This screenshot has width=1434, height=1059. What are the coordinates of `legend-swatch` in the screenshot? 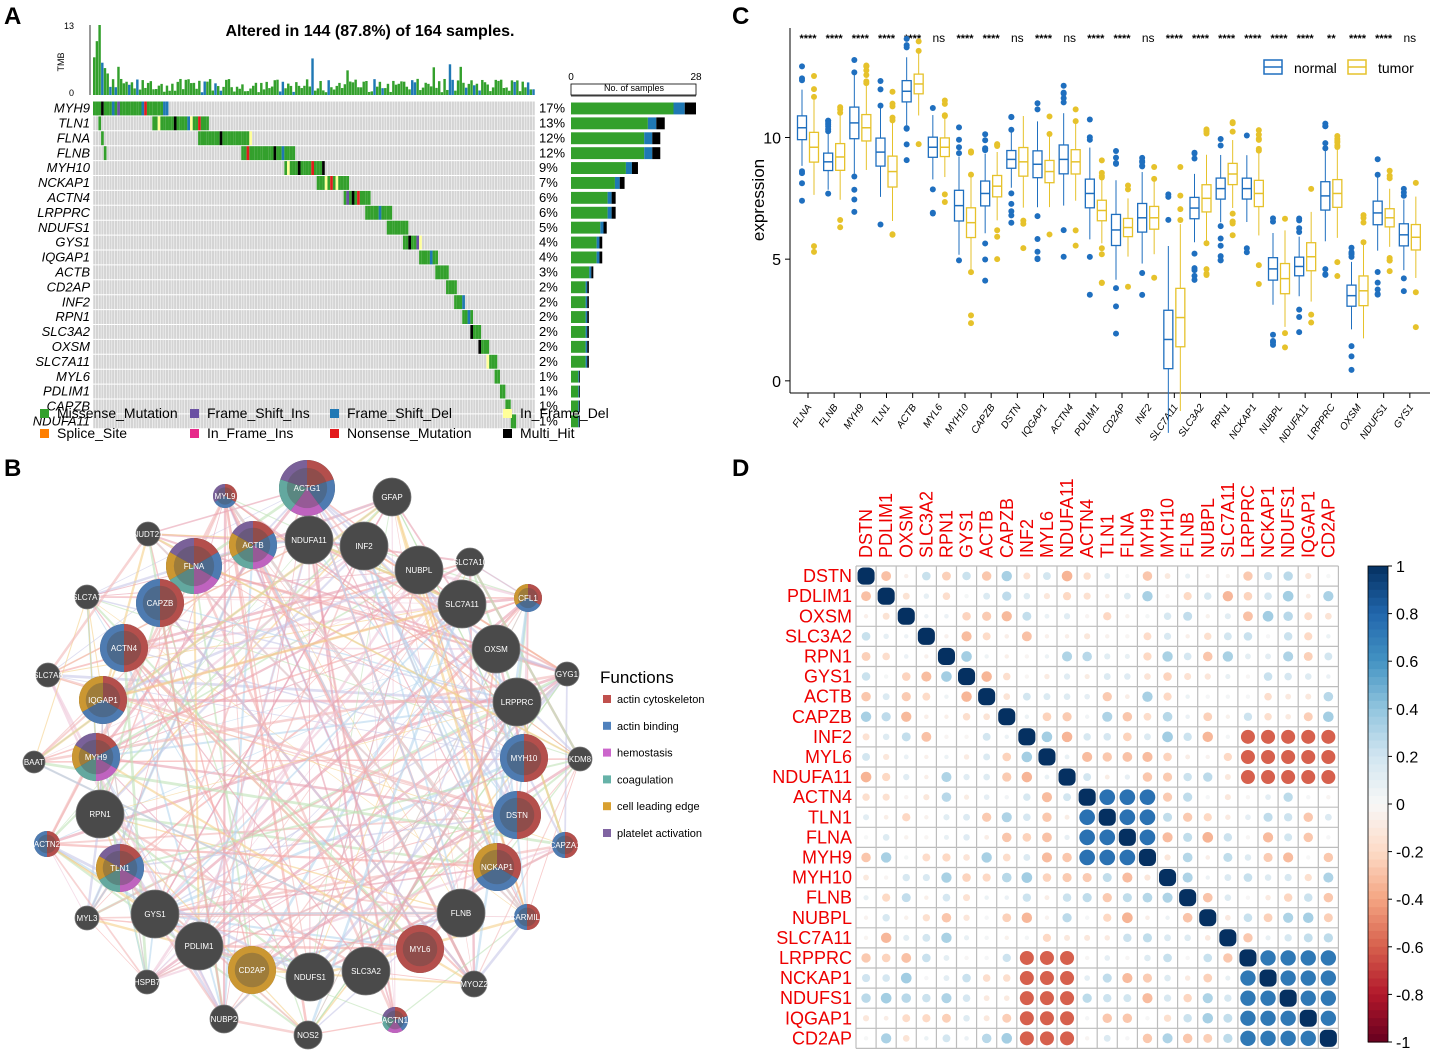 It's located at (334, 413).